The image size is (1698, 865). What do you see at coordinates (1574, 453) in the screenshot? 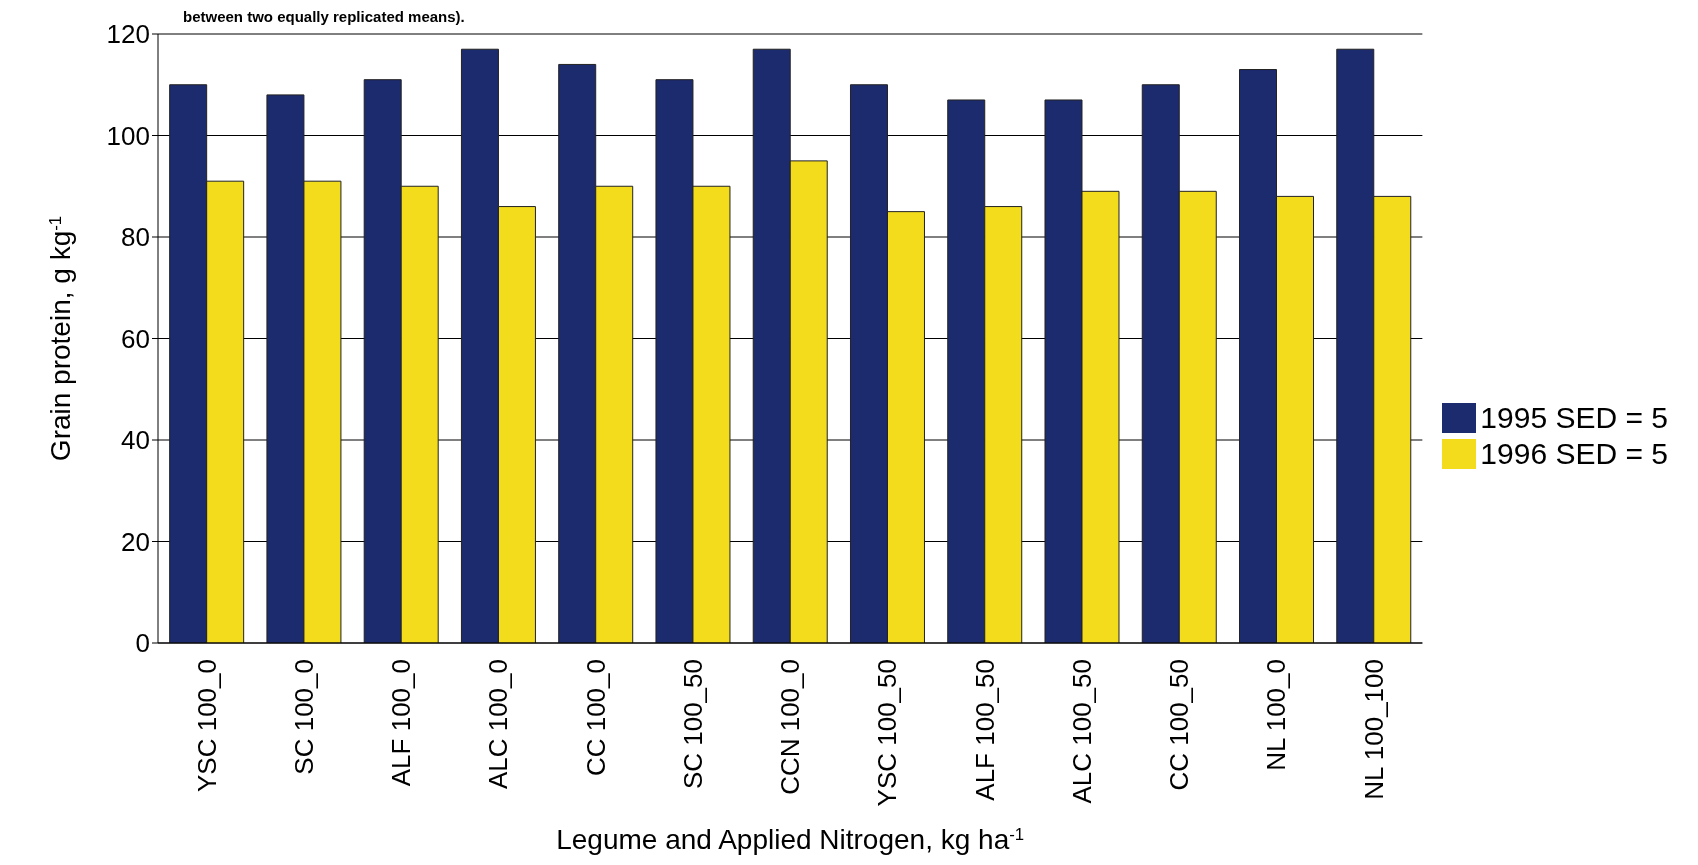
I see `legend-label: 1996 SED = 5` at bounding box center [1574, 453].